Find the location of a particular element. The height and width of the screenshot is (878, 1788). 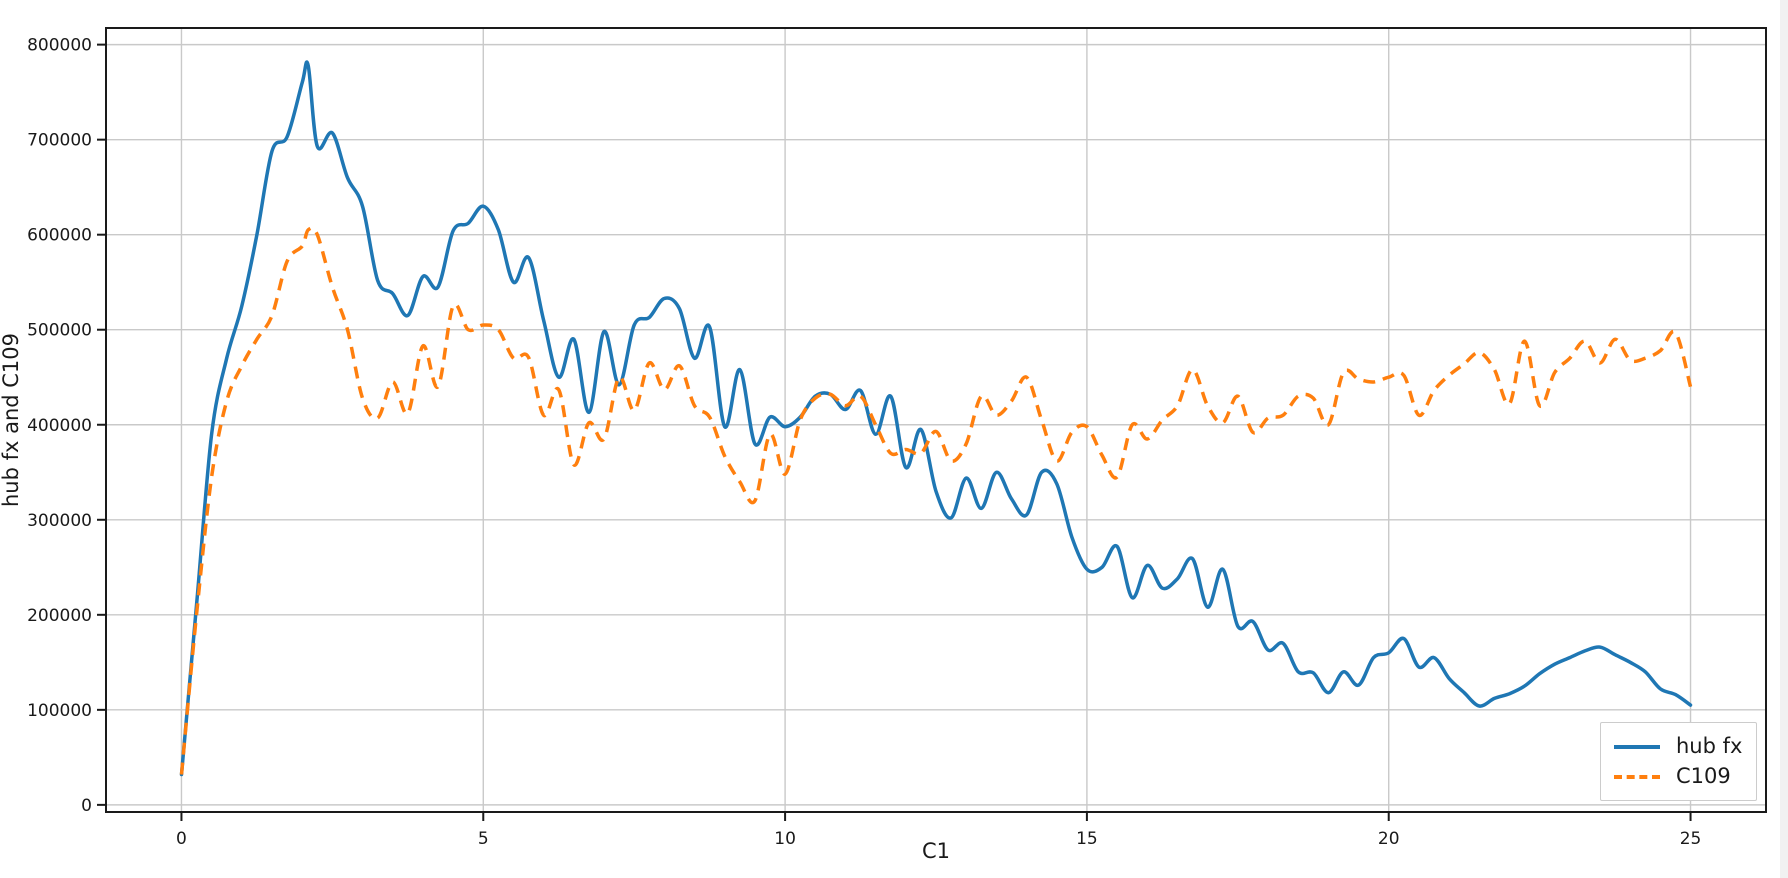

x-axis-title: C1 is located at coordinates (936, 851).